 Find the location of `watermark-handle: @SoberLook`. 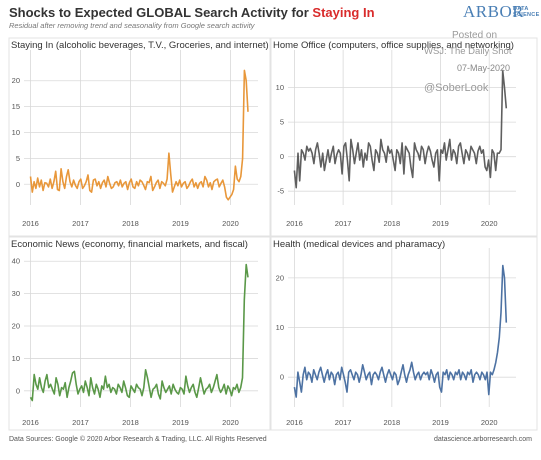

watermark-handle: @SoberLook is located at coordinates (456, 88).